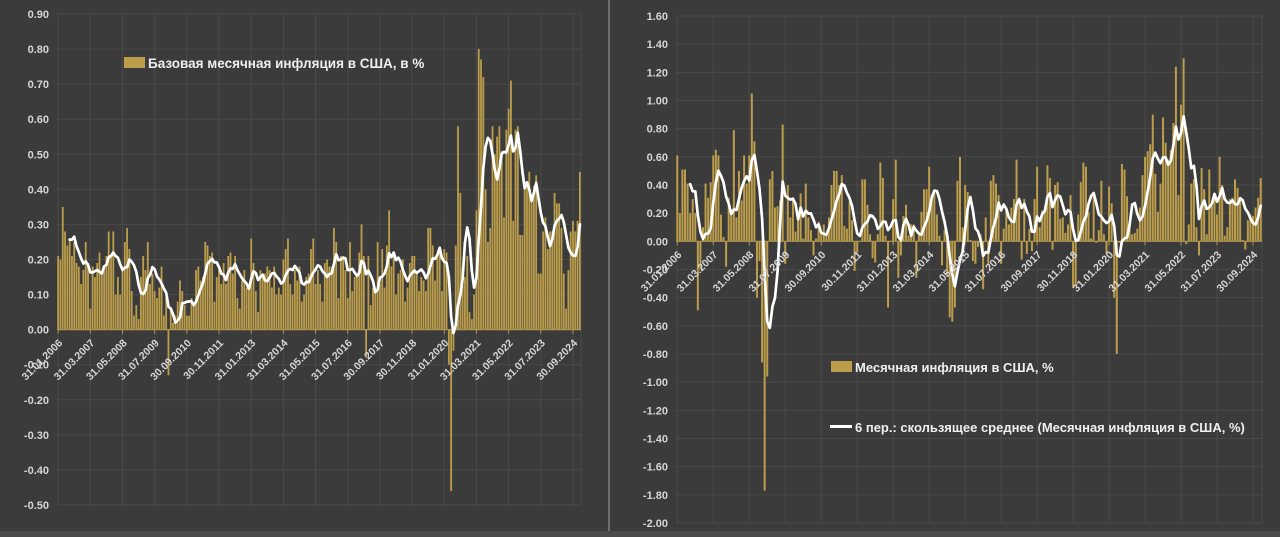  What do you see at coordinates (655, 468) in the screenshot?
I see `svg-text: -1.60` at bounding box center [655, 468].